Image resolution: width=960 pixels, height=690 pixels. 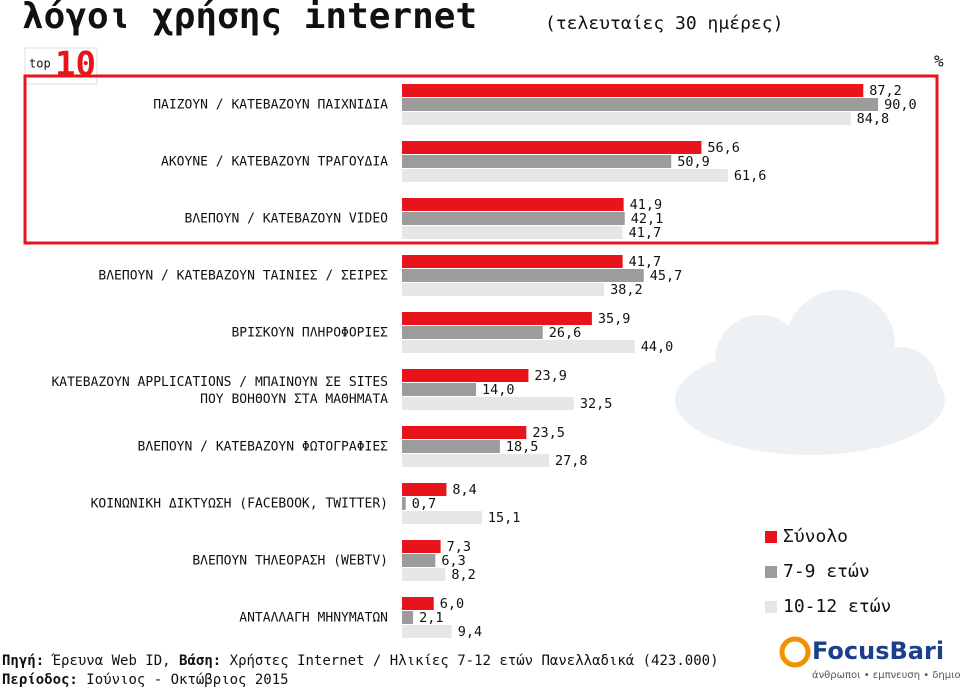 What do you see at coordinates (646, 205) in the screenshot?
I see `value-label: 41,9` at bounding box center [646, 205].